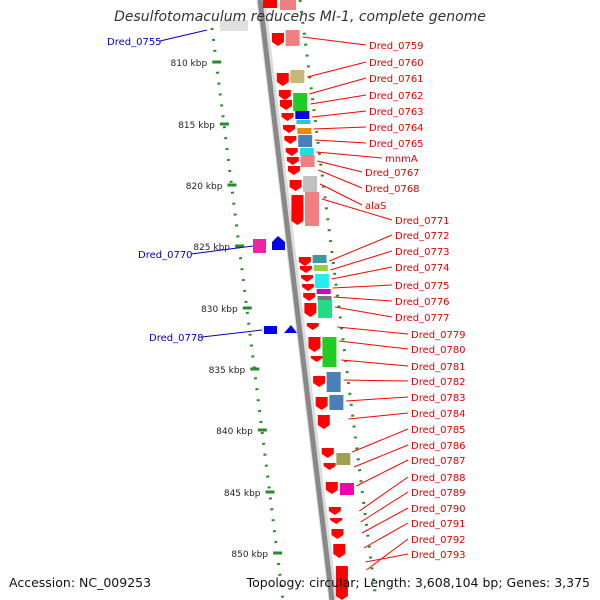 This screenshot has height=600, width=600. Describe the element at coordinates (438, 382) in the screenshot. I see `gene-label: Dred_0782` at that location.